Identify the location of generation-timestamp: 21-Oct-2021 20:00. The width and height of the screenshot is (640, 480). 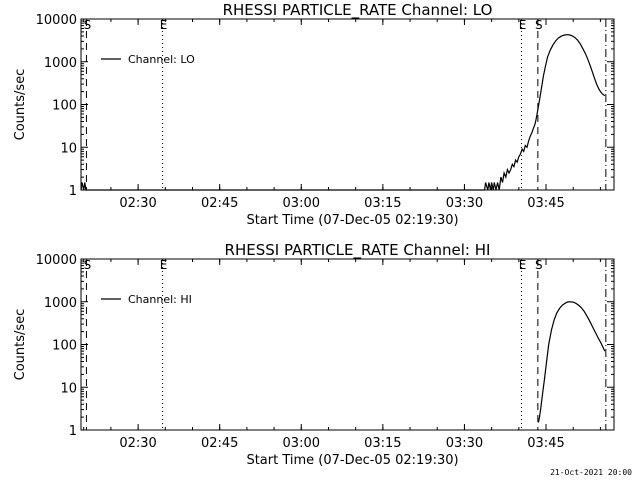
(591, 472).